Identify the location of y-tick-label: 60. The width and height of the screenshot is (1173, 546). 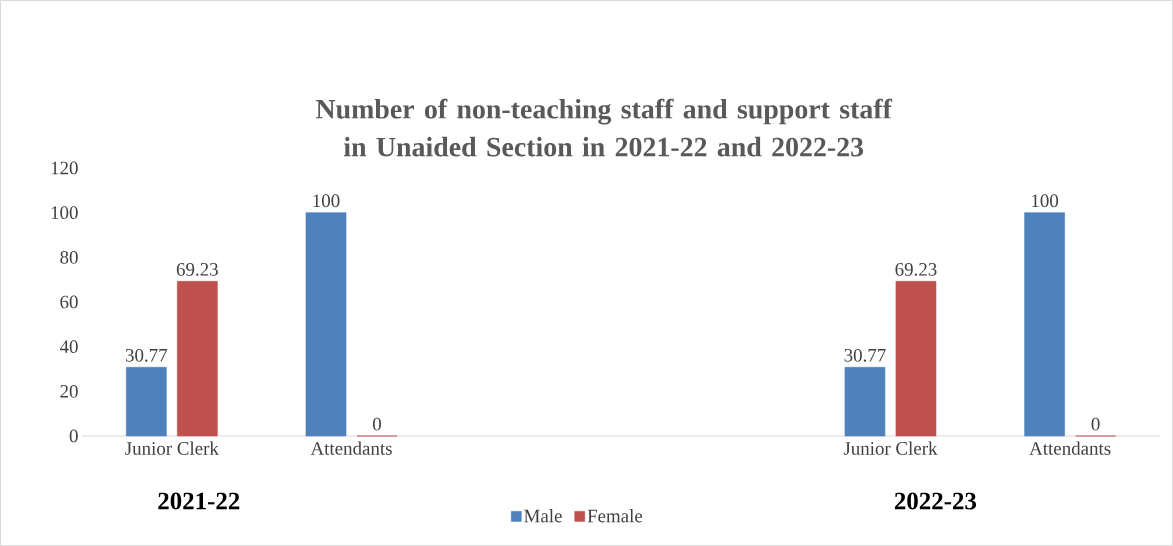
(69, 302).